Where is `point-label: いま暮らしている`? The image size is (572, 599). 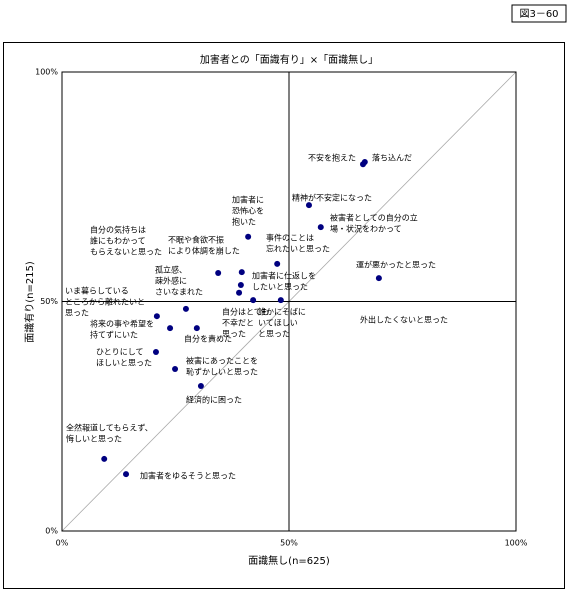 point-label: いま暮らしている is located at coordinates (97, 291).